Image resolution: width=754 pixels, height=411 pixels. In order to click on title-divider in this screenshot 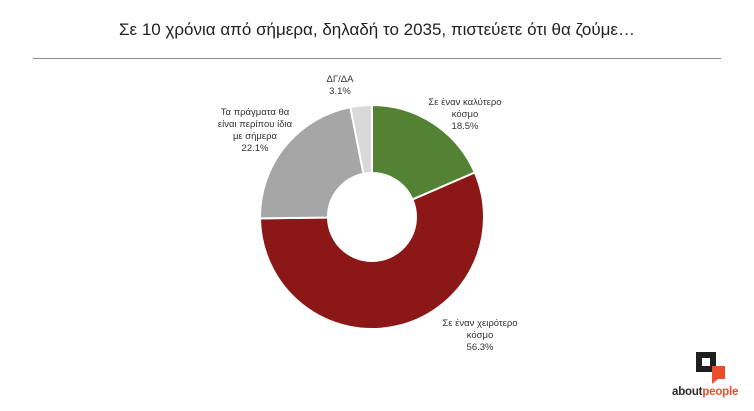, I will do `click(377, 58)`.